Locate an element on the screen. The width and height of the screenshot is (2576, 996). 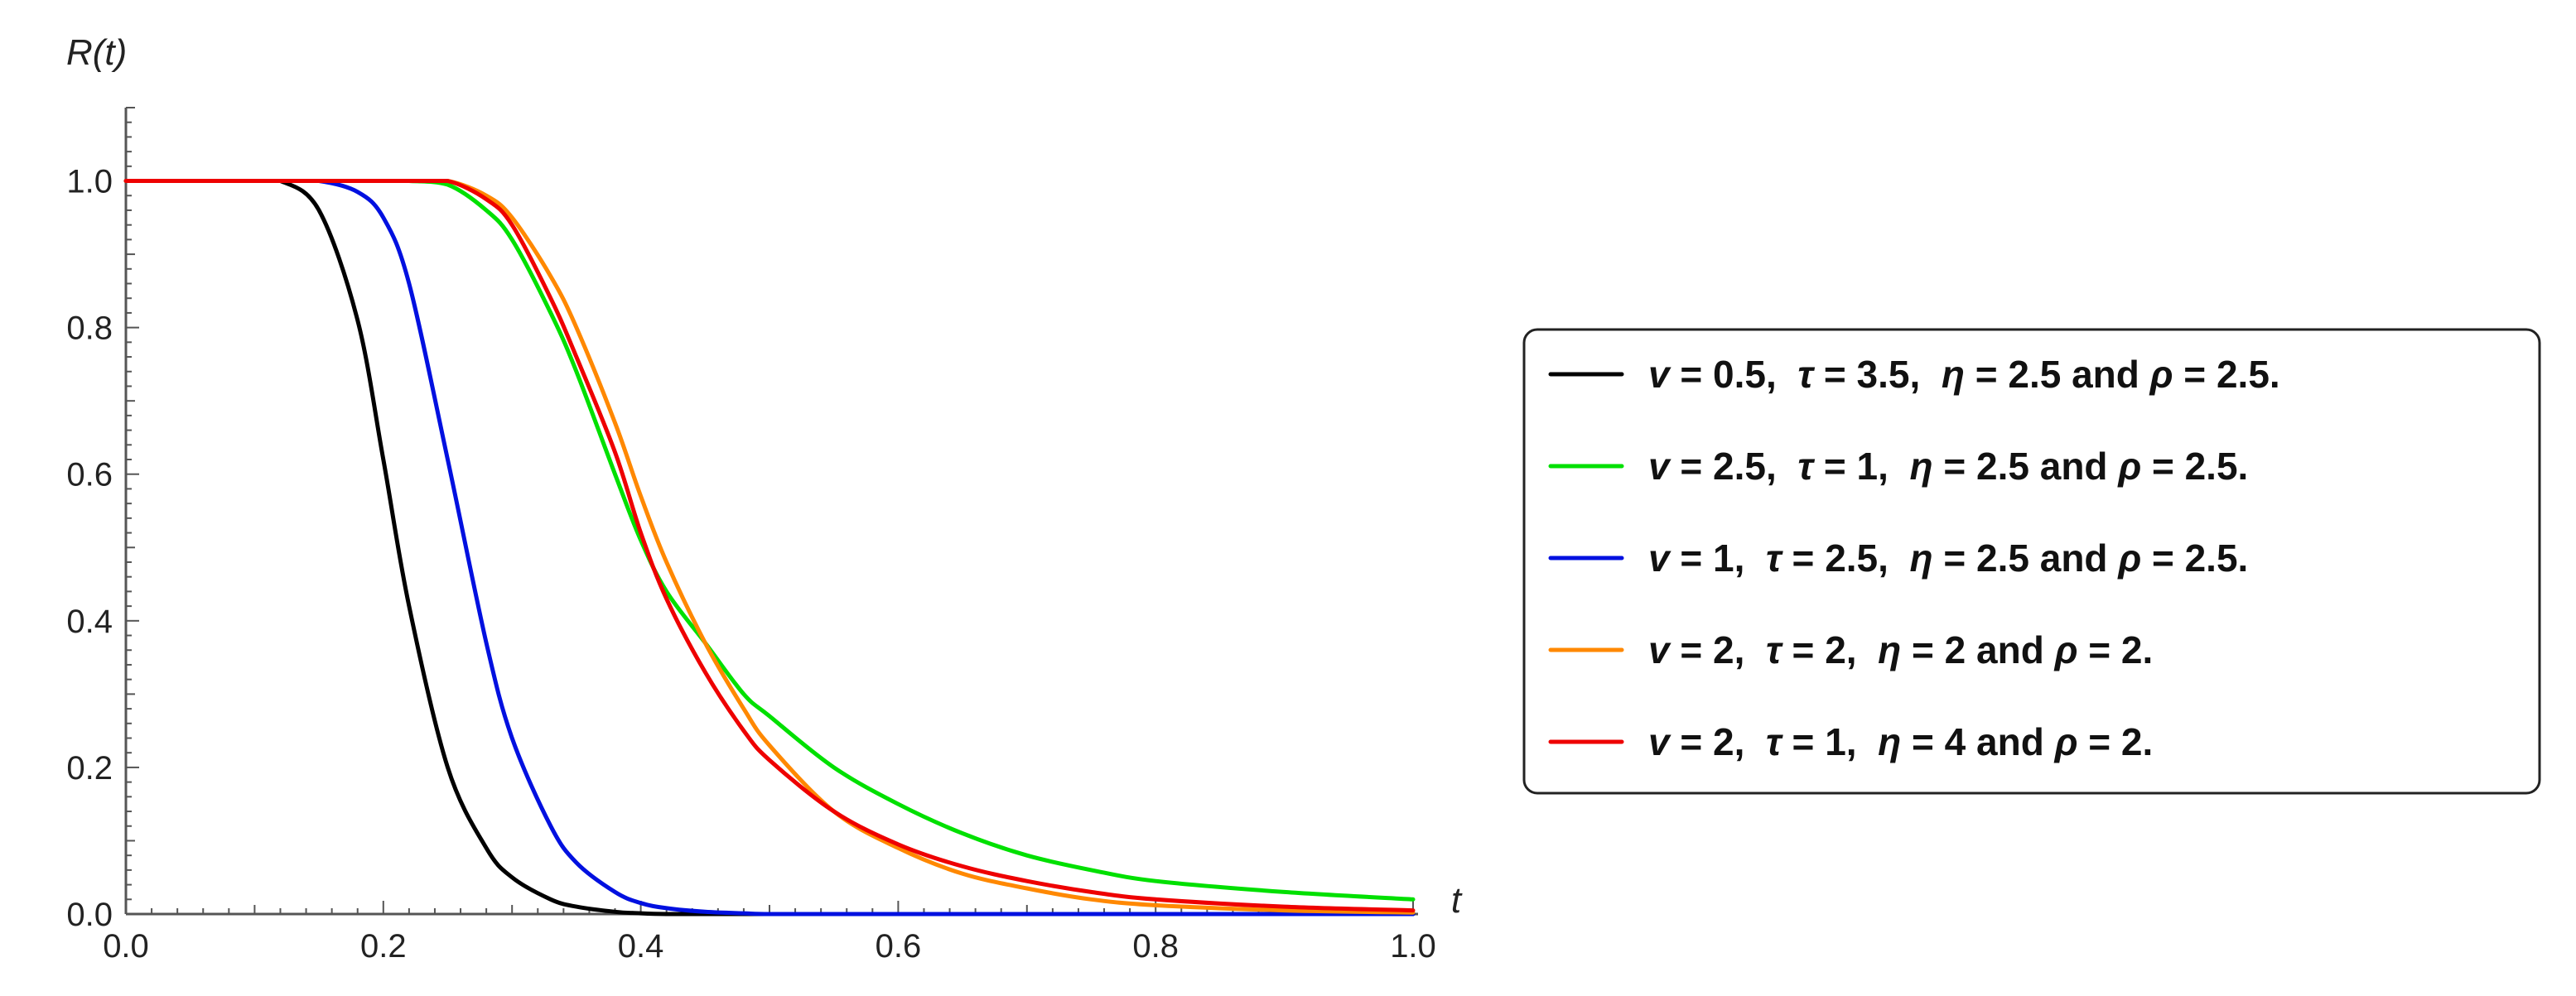
y-tick-label: 0.2 is located at coordinates (89, 768).